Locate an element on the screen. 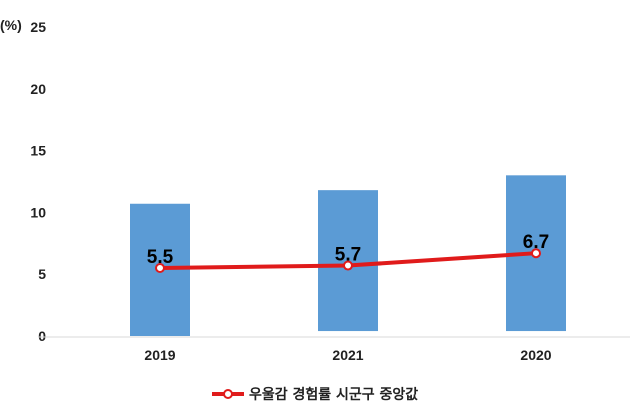 The image size is (640, 411). y-tick-label: 25 is located at coordinates (38, 27).